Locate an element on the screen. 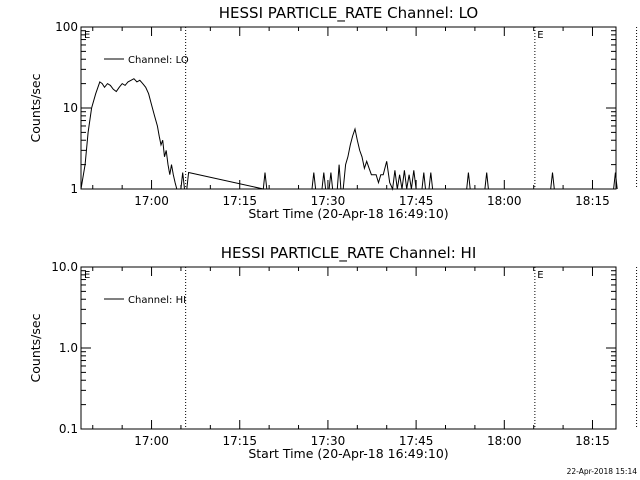  legend-label: Channel: LO is located at coordinates (158, 60).